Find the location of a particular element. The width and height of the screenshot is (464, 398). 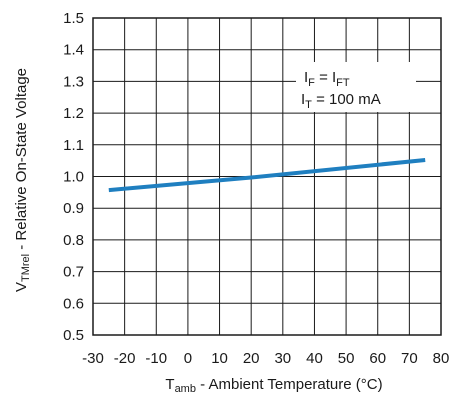

y-tick-label: 1.2 is located at coordinates (73, 113).